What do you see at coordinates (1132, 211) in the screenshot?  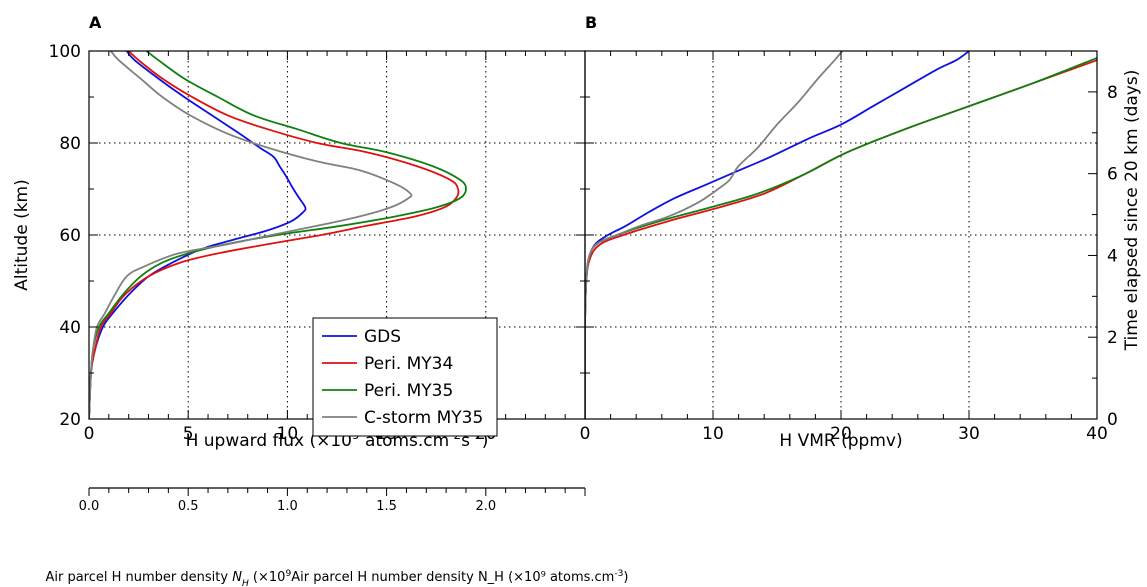 I see `panel-b-right-y-axis-label: Time elapsed since 20 km (days)` at bounding box center [1132, 211].